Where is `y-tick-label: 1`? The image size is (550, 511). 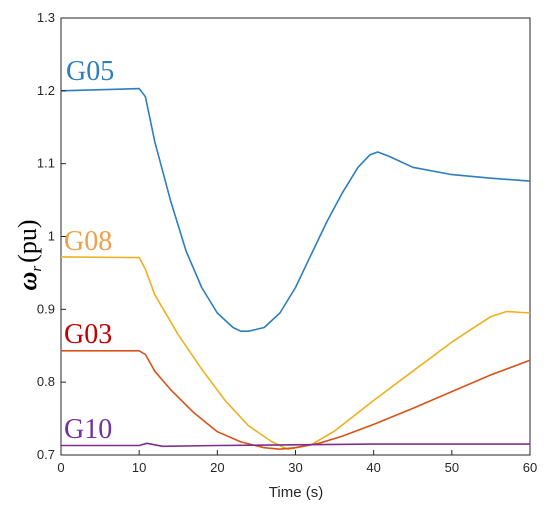
y-tick-label: 1 is located at coordinates (51, 236).